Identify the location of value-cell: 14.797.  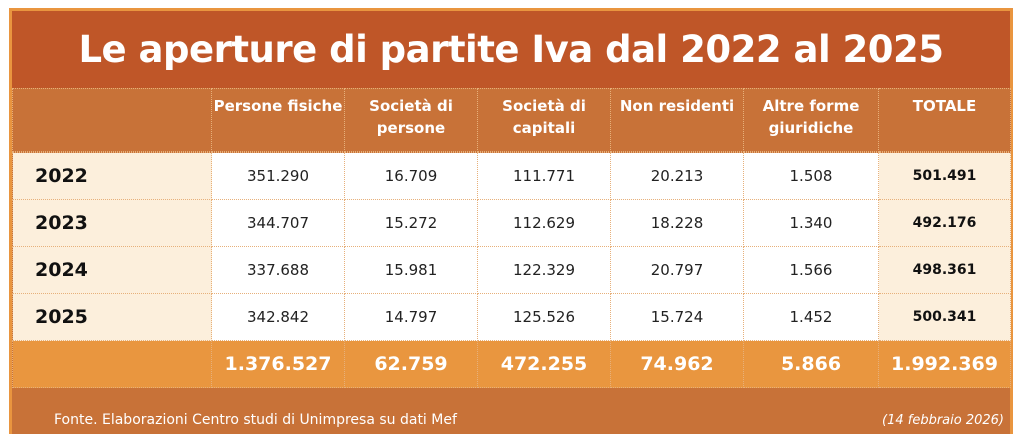
(411, 317).